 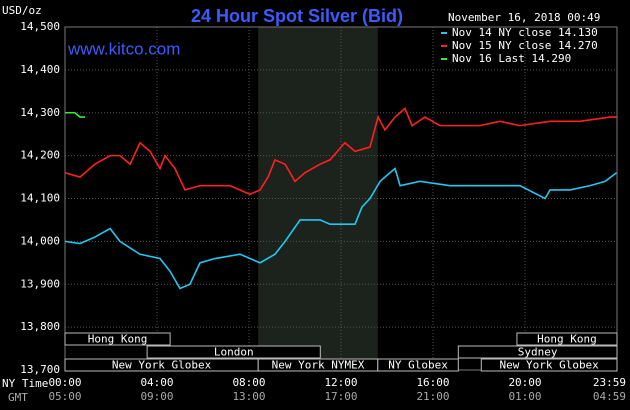 What do you see at coordinates (40, 283) in the screenshot?
I see `y-tick-label: 13,900` at bounding box center [40, 283].